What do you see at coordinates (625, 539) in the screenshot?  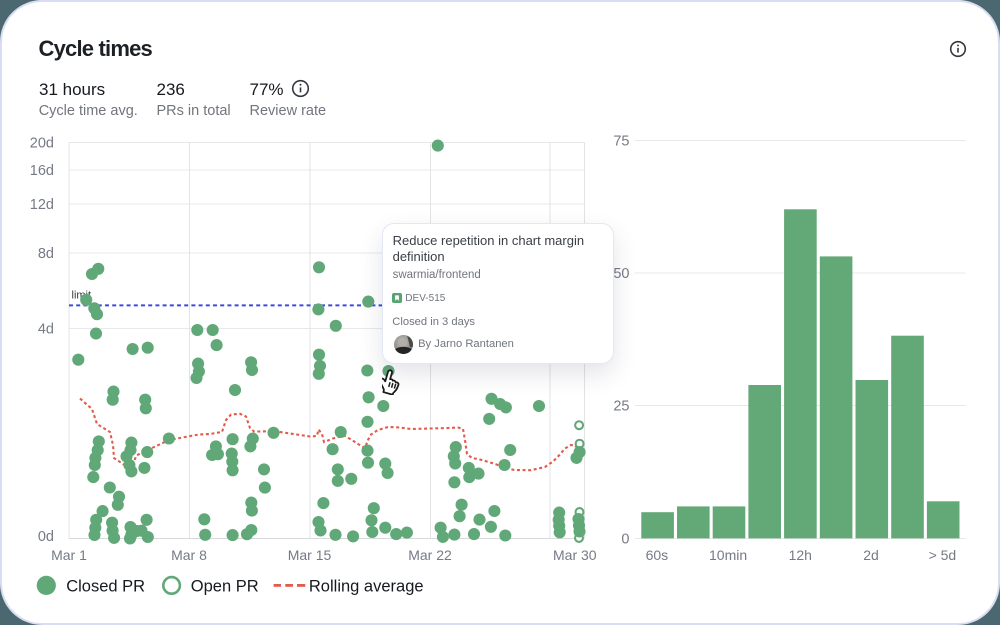 I see `svg-text: 0` at bounding box center [625, 539].